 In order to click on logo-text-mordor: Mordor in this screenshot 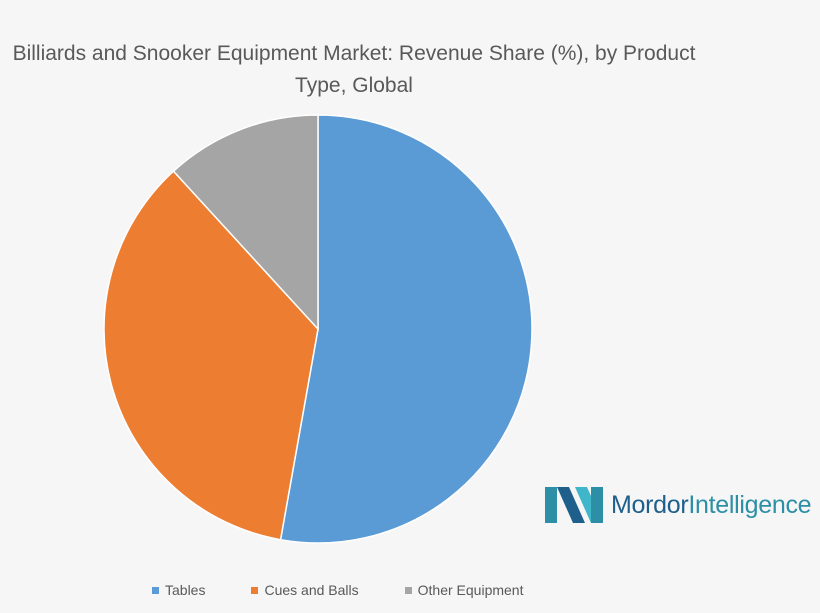, I will do `click(650, 504)`.